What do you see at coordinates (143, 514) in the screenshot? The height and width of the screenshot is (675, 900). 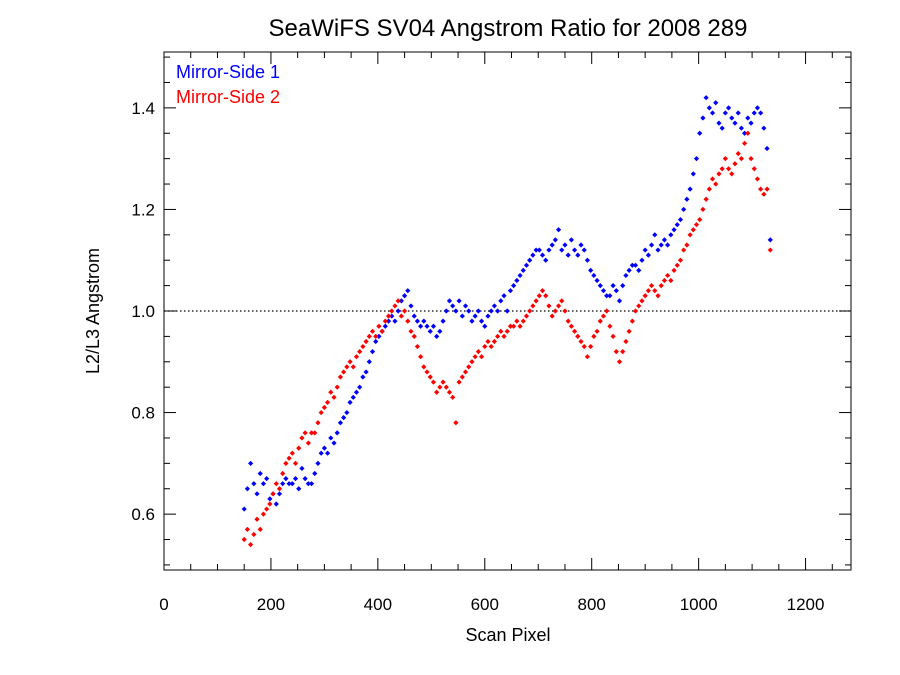 I see `y-tick-label: 0.6` at bounding box center [143, 514].